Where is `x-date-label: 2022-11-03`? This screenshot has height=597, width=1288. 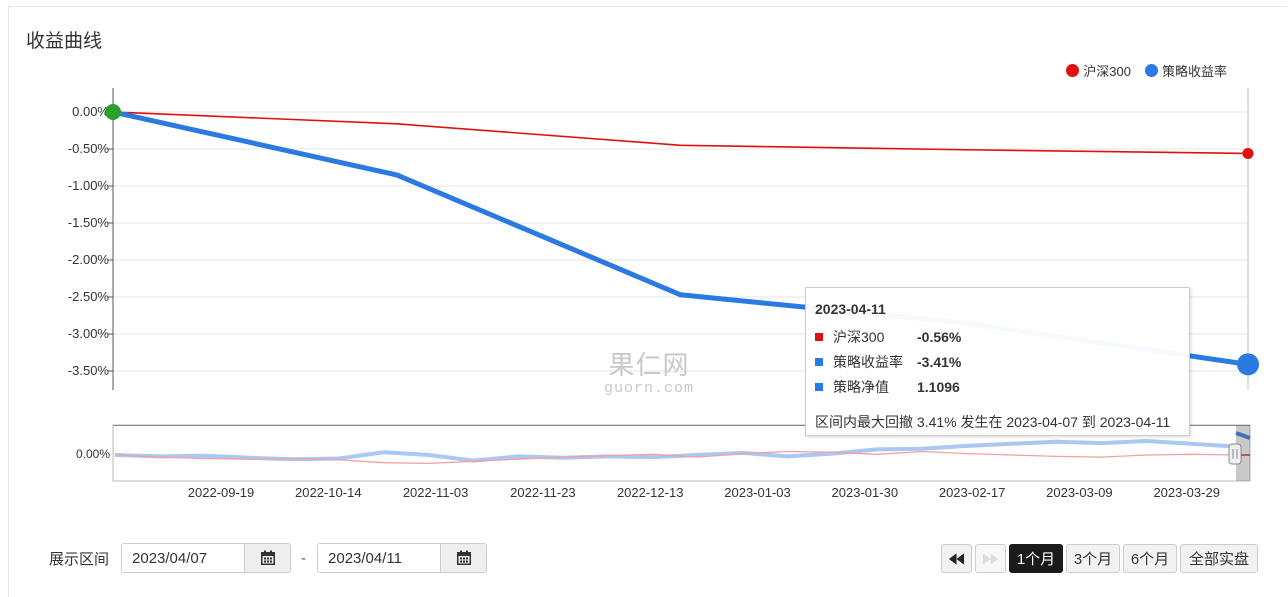 x-date-label: 2022-11-03 is located at coordinates (436, 492).